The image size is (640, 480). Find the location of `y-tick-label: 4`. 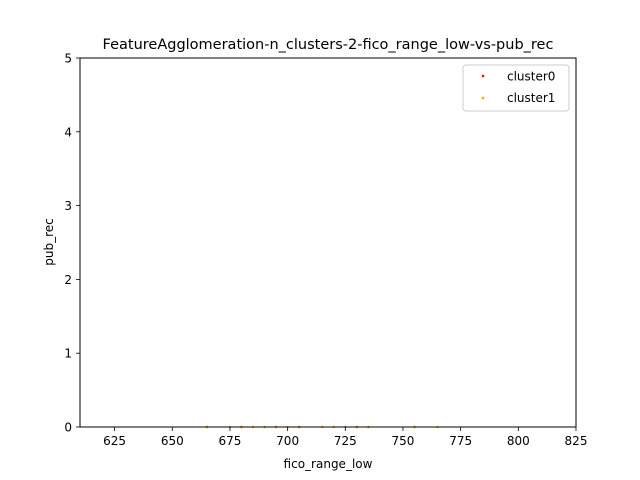

y-tick-label: 4 is located at coordinates (68, 132).